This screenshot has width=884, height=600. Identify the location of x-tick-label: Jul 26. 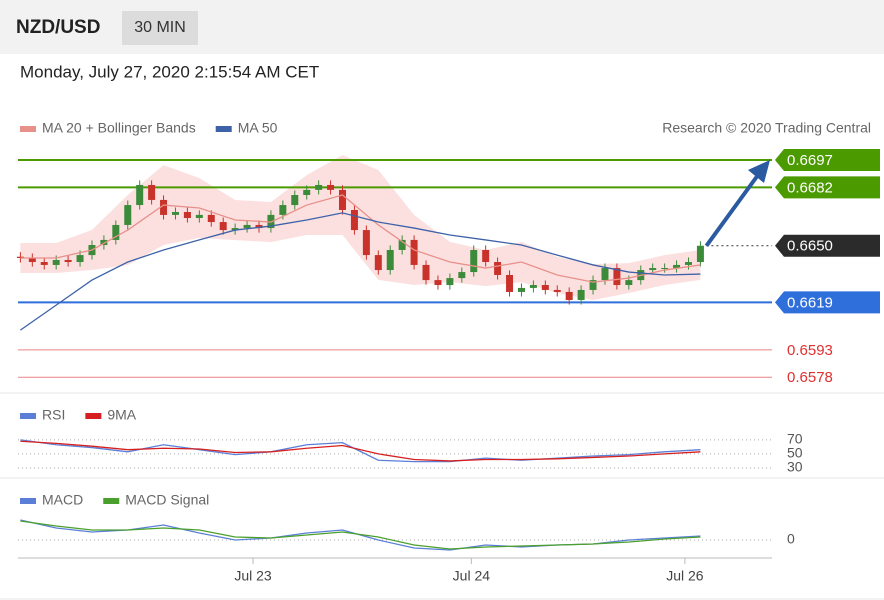
(685, 576).